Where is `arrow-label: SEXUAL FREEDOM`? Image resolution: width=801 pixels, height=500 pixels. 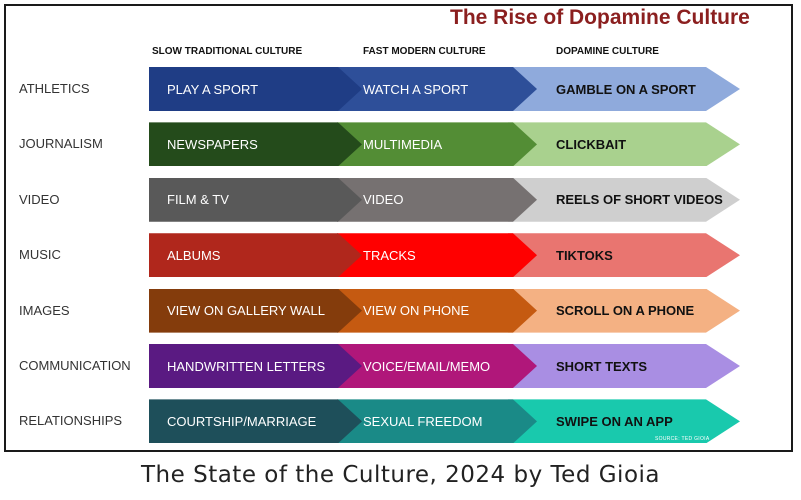 arrow-label: SEXUAL FREEDOM is located at coordinates (423, 421).